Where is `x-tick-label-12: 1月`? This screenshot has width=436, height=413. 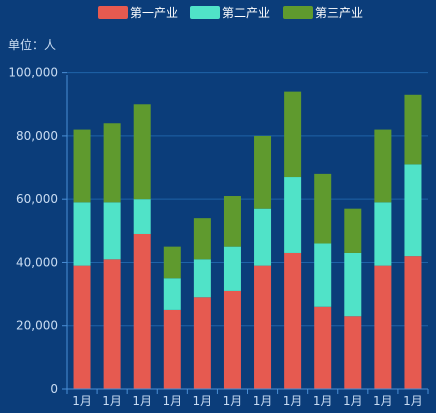
x-tick-label-12: 1月 is located at coordinates (413, 401).